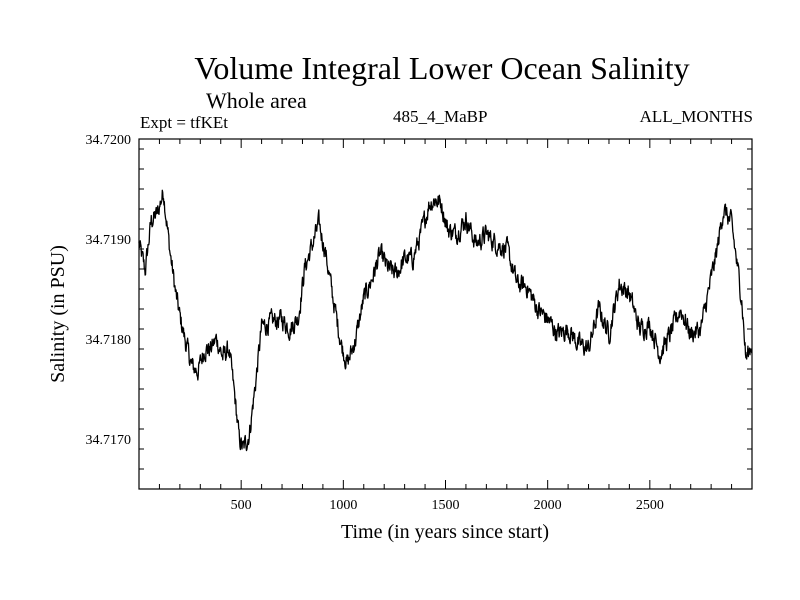 This screenshot has width=800, height=600. What do you see at coordinates (109, 340) in the screenshot?
I see `y-tick-label: 34.7180` at bounding box center [109, 340].